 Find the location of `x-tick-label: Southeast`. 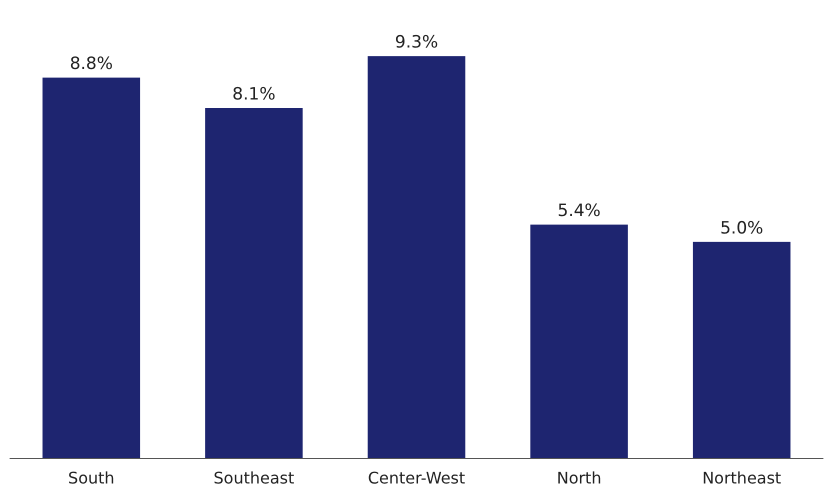

x-tick-label: Southeast is located at coordinates (254, 478).